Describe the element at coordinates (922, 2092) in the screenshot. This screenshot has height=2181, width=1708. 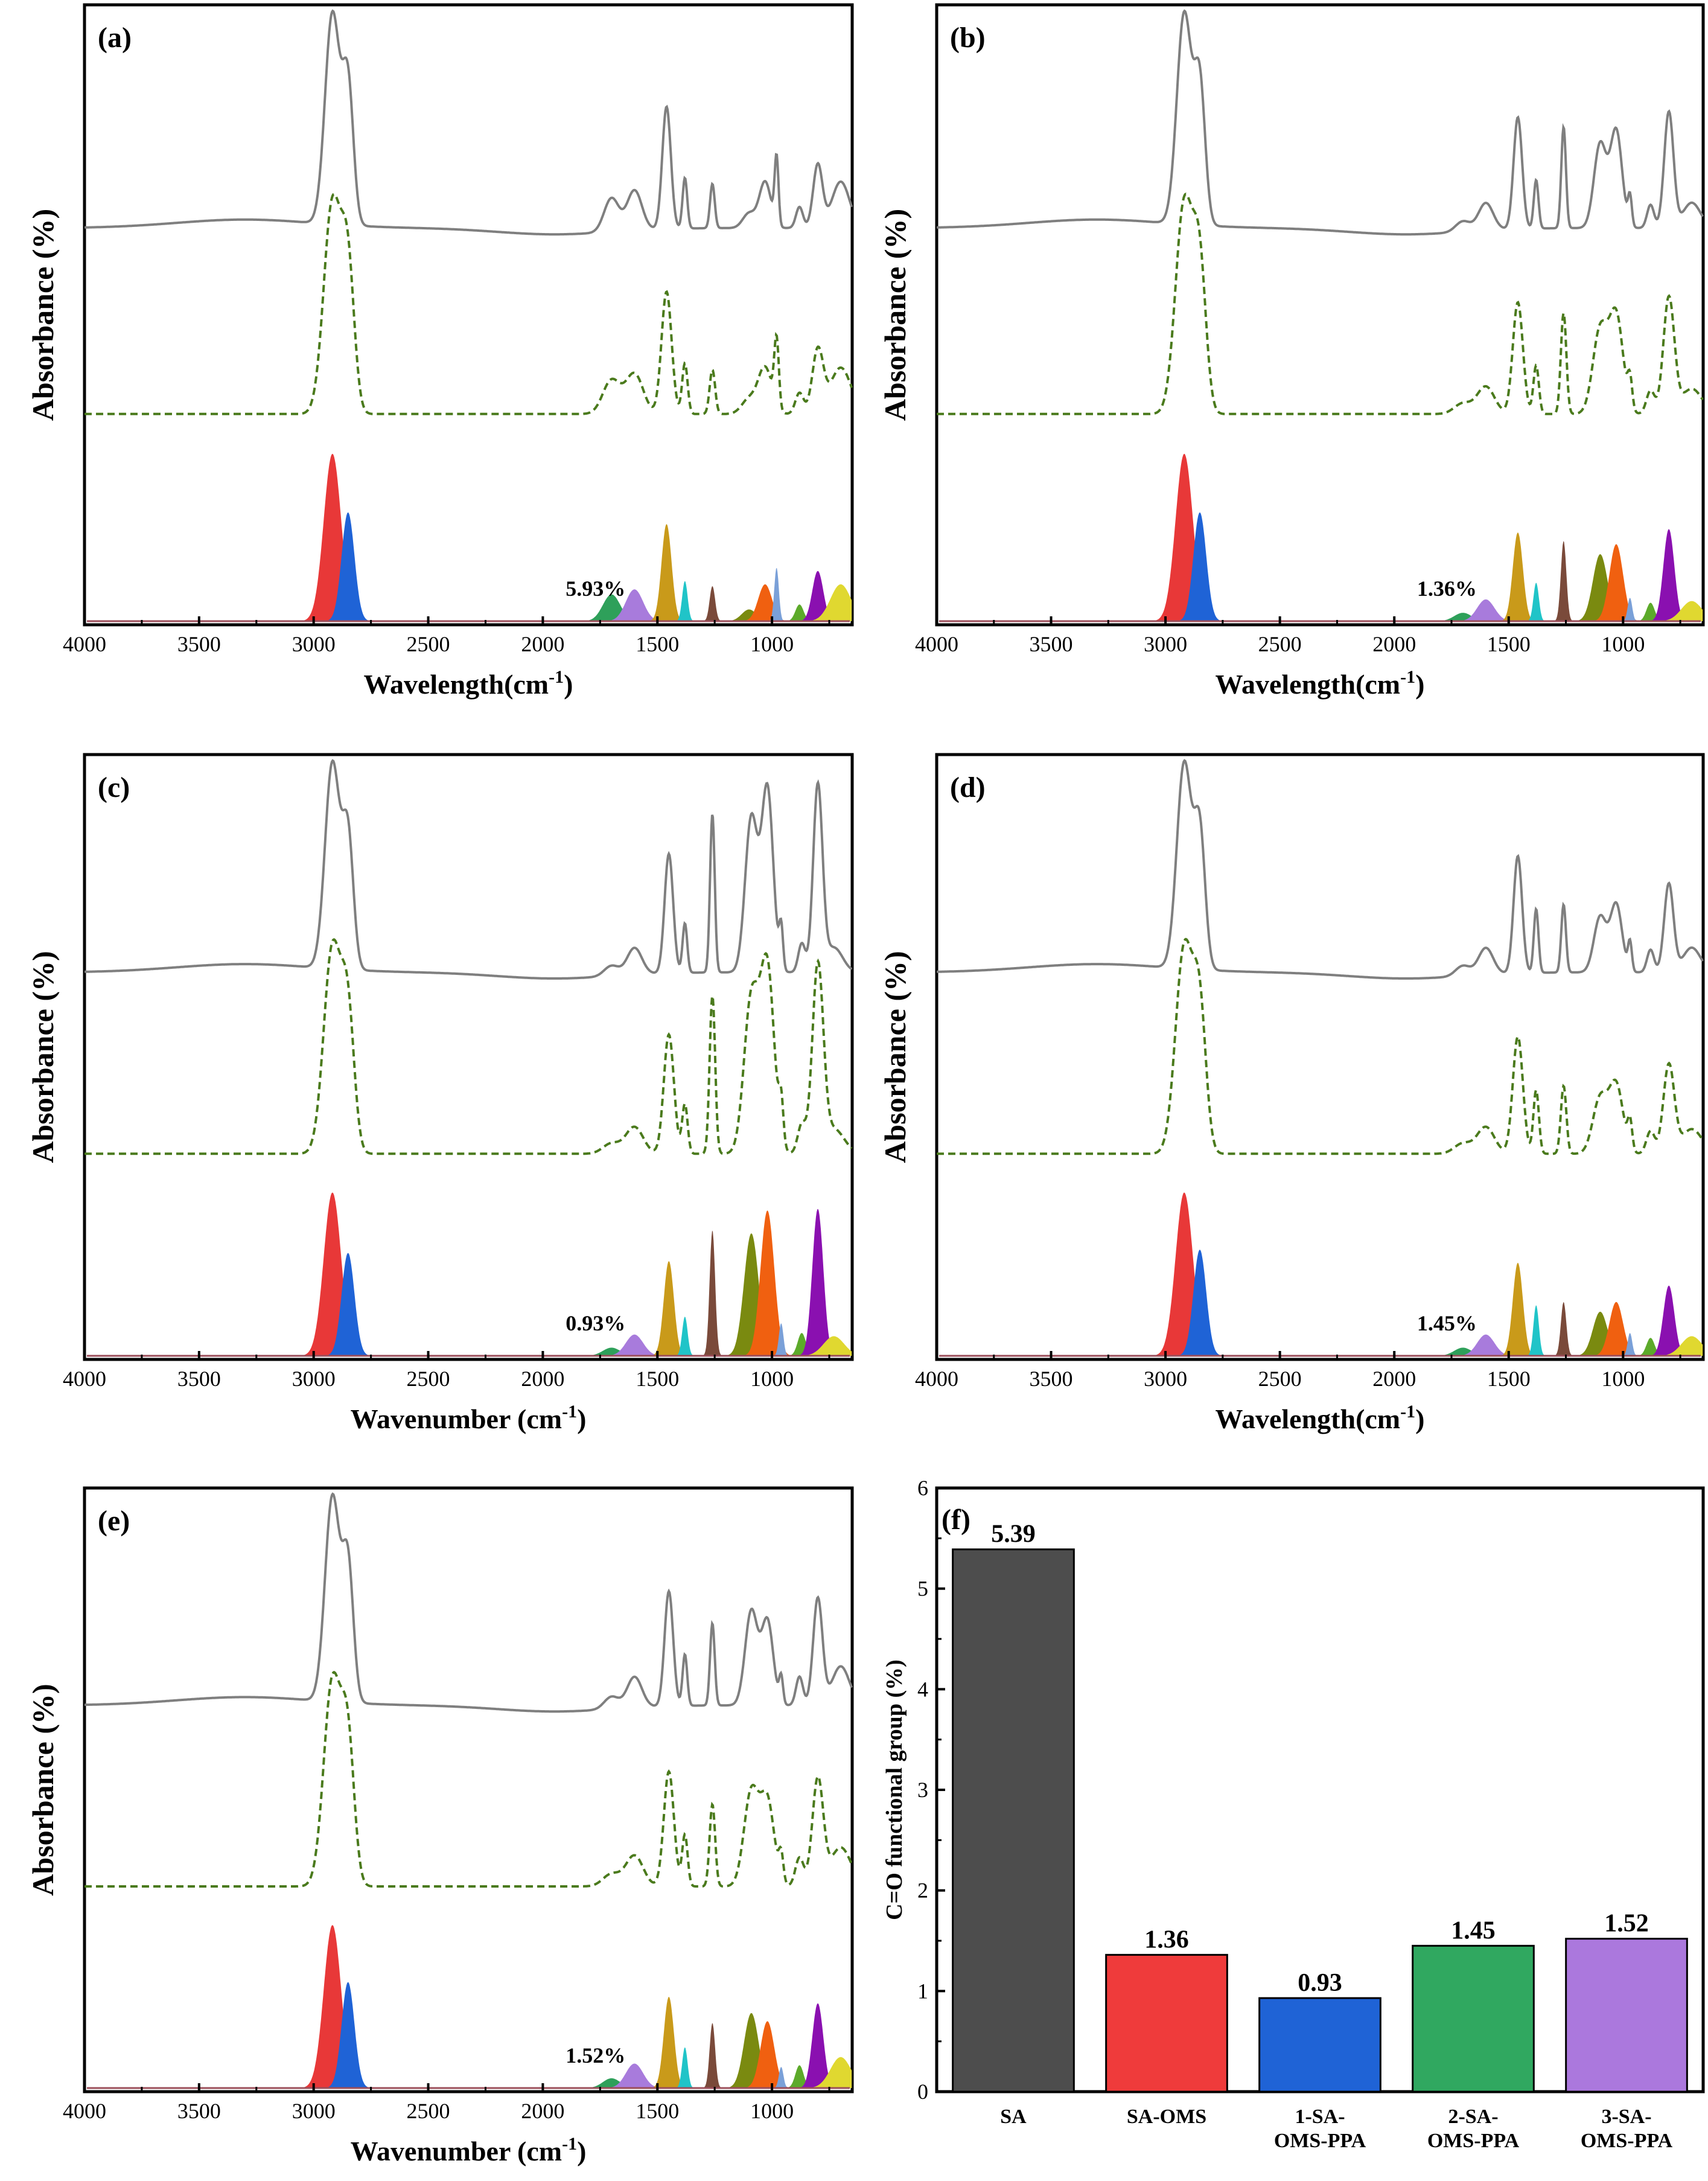
I see `y-tick-label: 0` at that location.